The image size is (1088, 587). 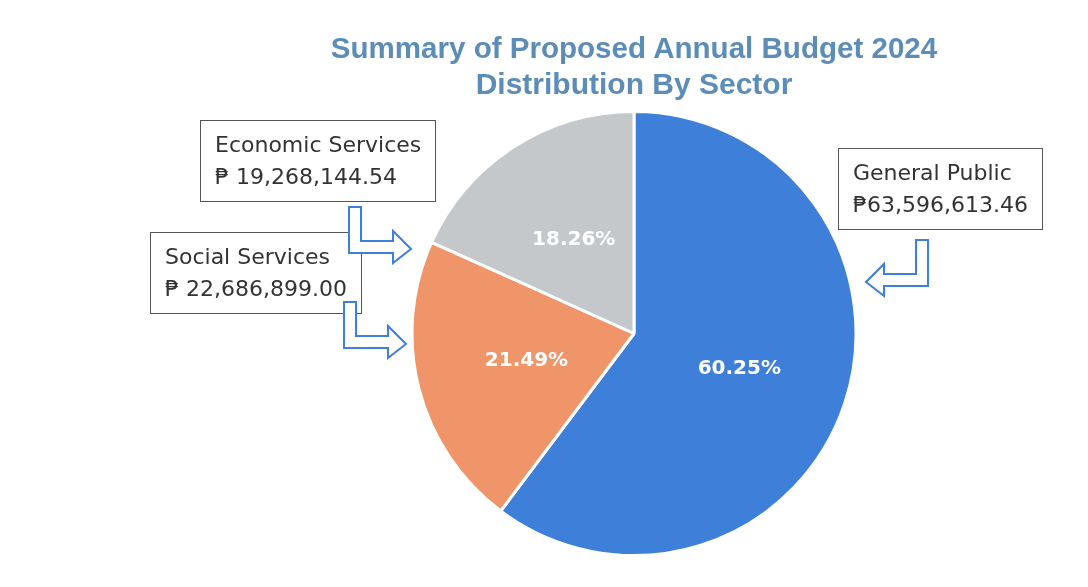 I want to click on data-label: 60.25%, so click(x=739, y=366).